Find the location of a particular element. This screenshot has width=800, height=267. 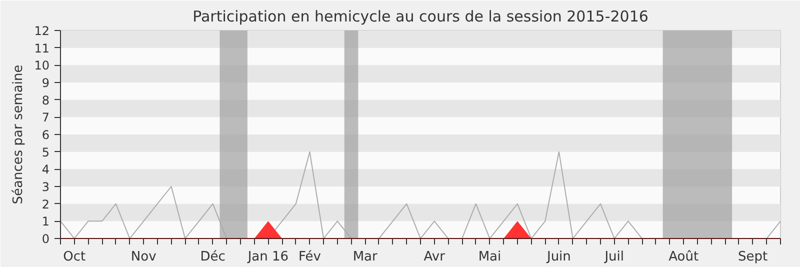

x-tick-label: Sept is located at coordinates (753, 257).